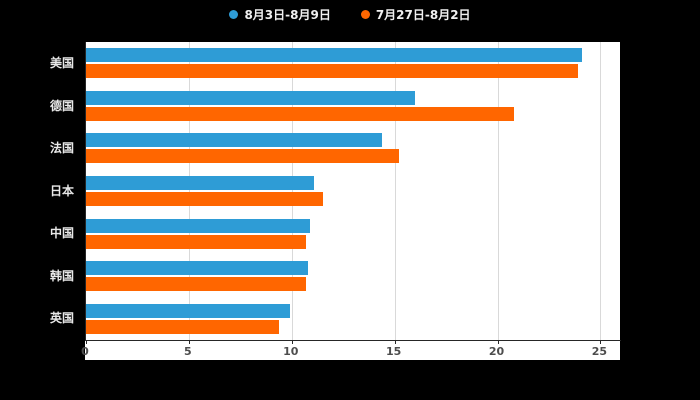 The image size is (700, 400). Describe the element at coordinates (61, 233) in the screenshot. I see `y-axis-category-label: 中国` at that location.